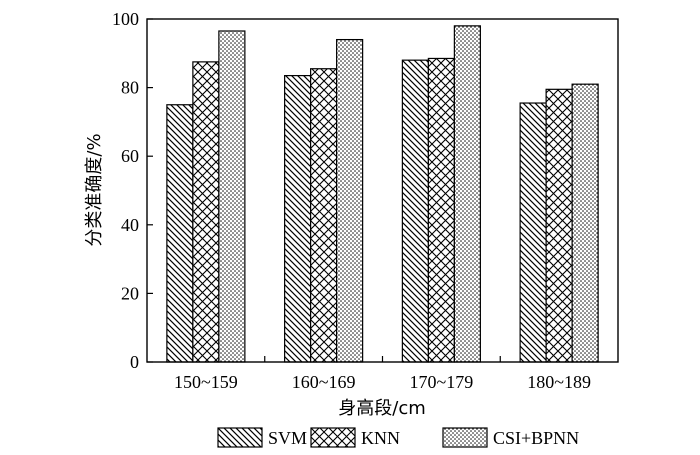 The width and height of the screenshot is (700, 455). I want to click on y-axis-title: 分类准确度/%, so click(94, 189).